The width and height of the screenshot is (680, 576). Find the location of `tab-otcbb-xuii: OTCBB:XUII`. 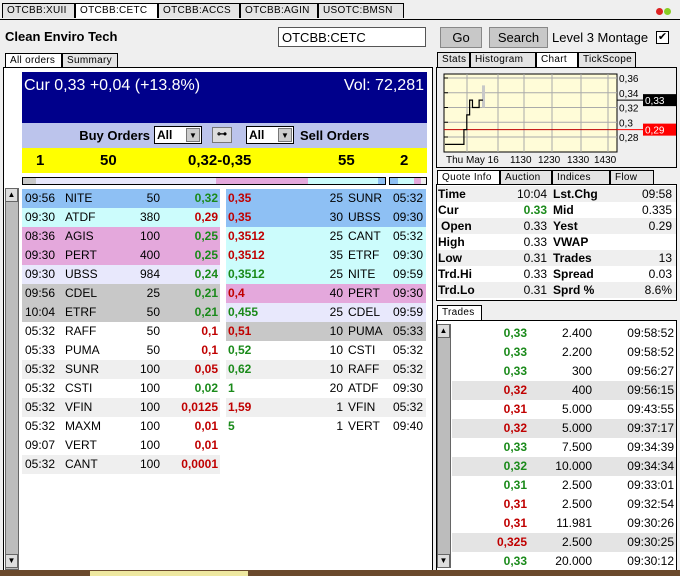

tab-otcbb-xuii: OTCBB:XUII is located at coordinates (38, 10).